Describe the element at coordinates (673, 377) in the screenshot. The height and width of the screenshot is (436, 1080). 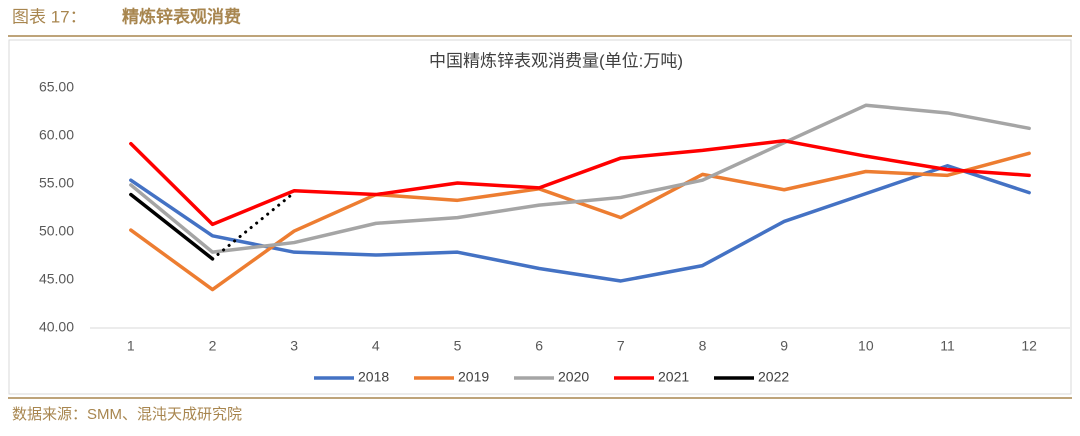
I see `legend-label: 2021` at that location.